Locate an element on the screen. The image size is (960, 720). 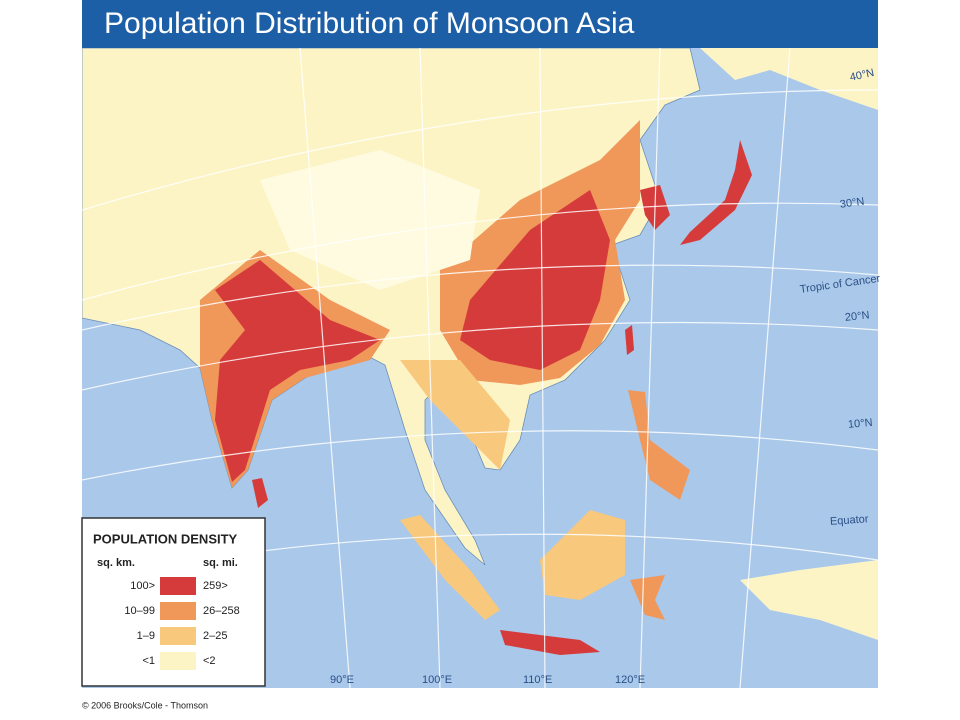
legend-unit: sq. mi. is located at coordinates (220, 563).